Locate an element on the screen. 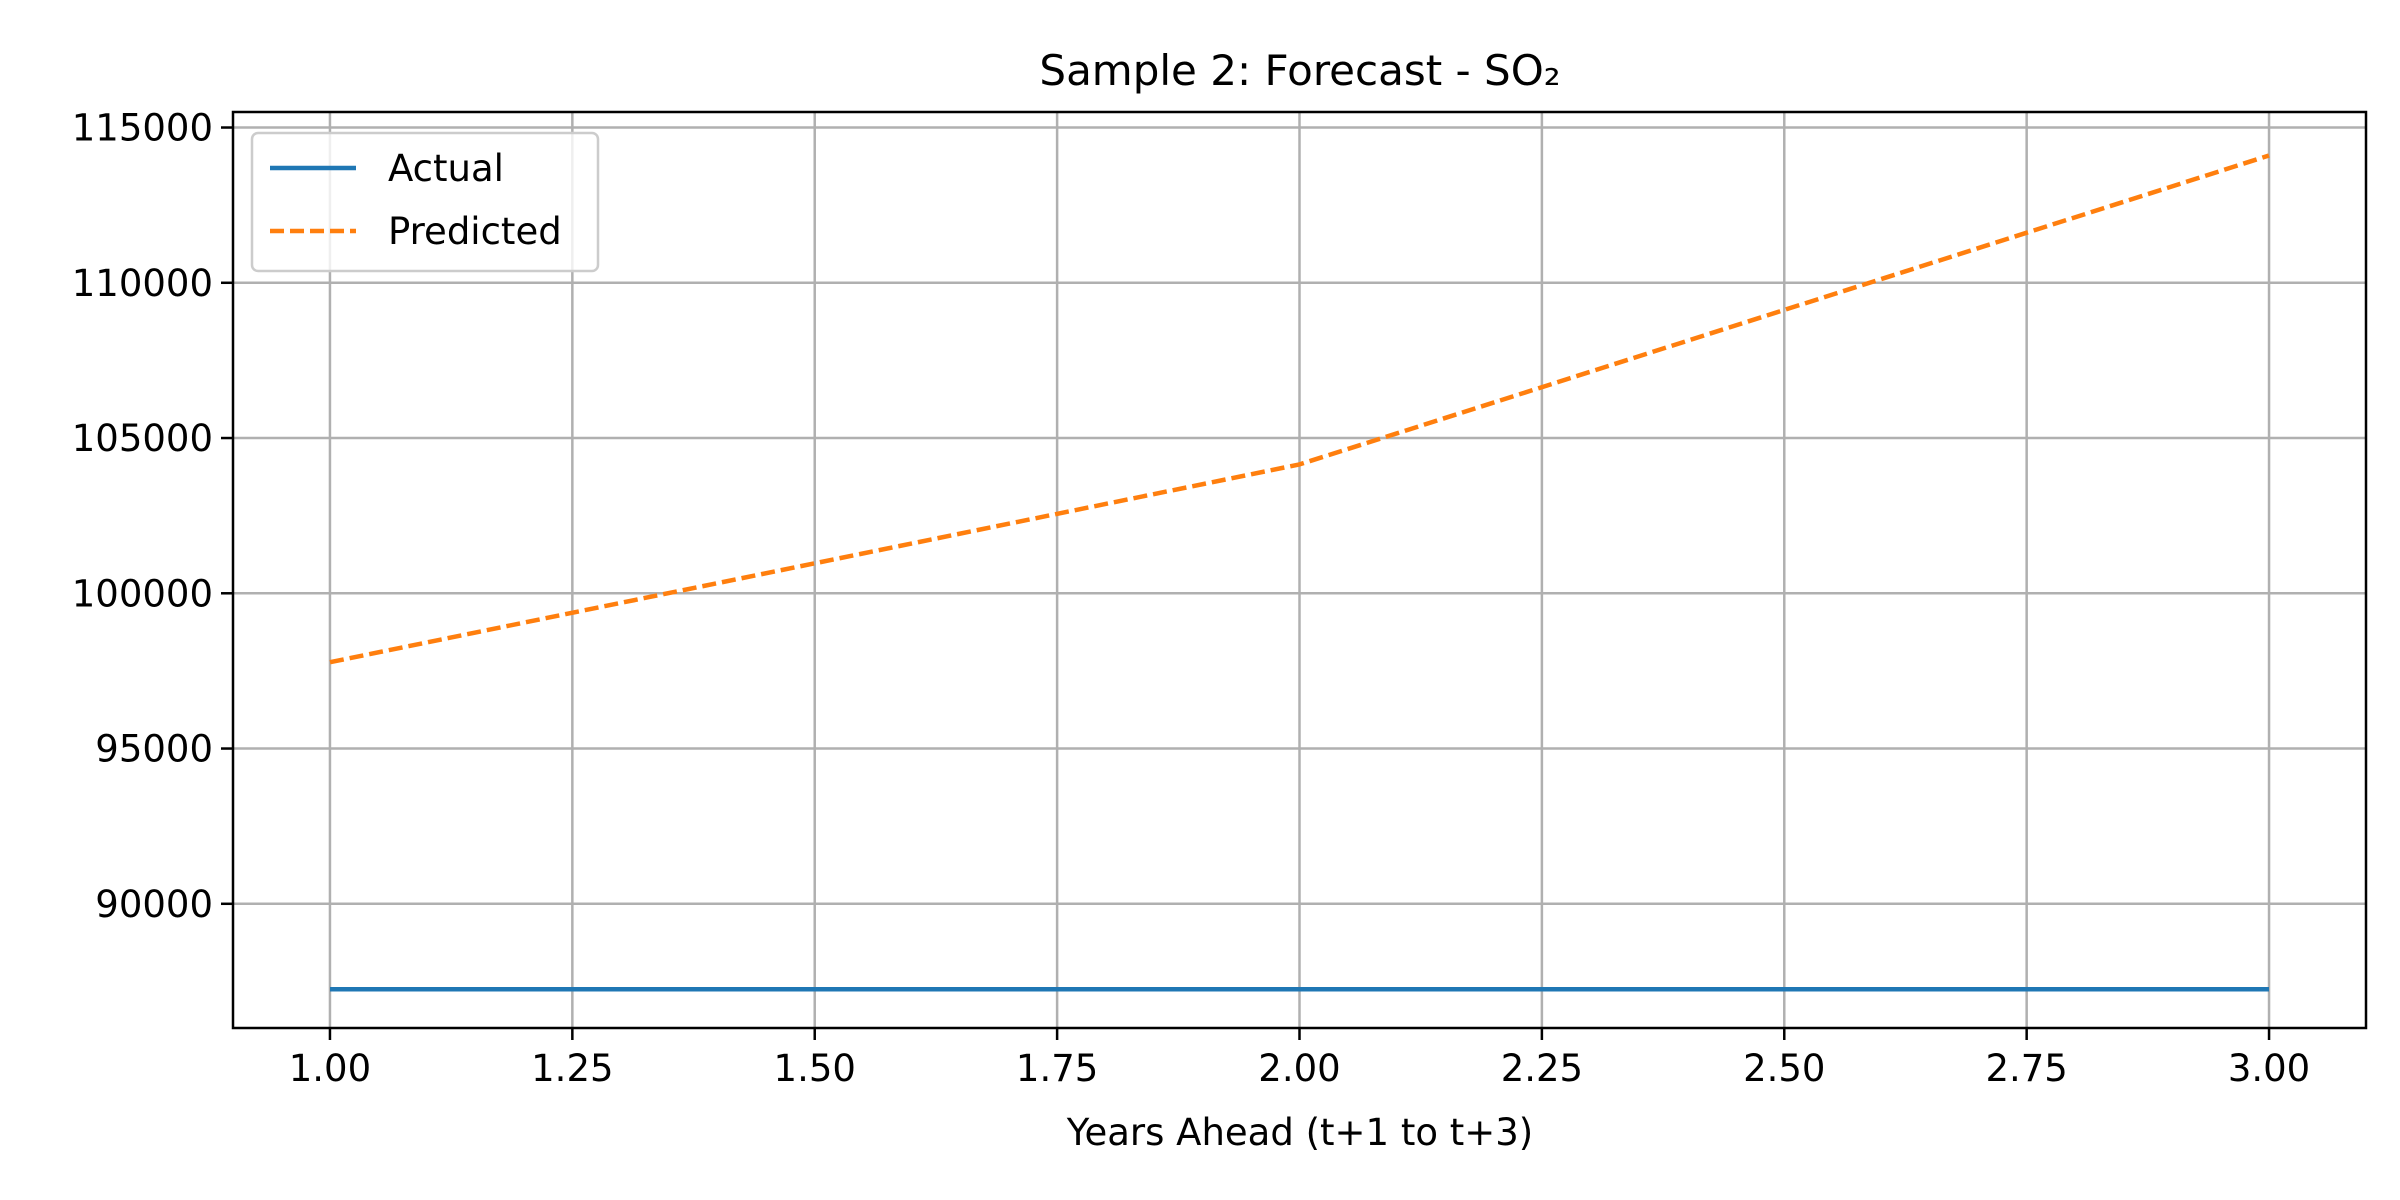  x-tick-label: 2.75 is located at coordinates (2026, 1068).